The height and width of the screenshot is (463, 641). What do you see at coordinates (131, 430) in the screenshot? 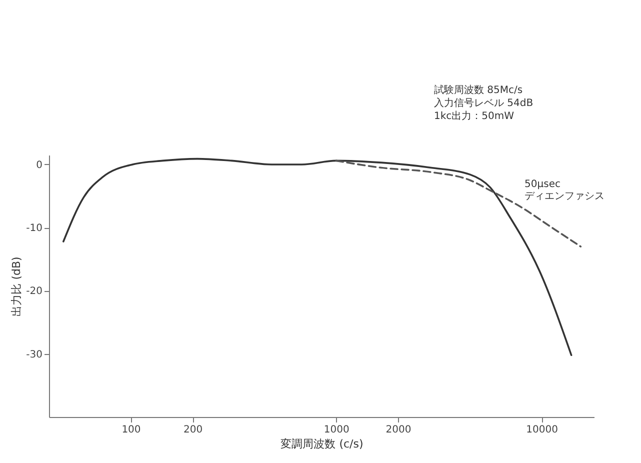
I see `x-tick-label: 100` at bounding box center [131, 430].